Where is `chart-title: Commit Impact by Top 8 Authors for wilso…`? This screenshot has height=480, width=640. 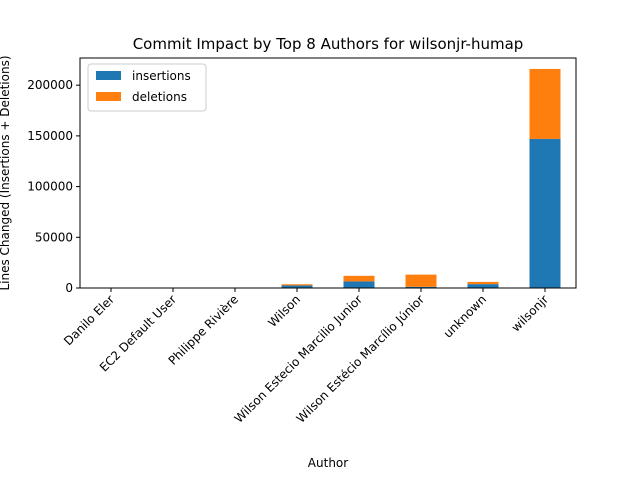 chart-title: Commit Impact by Top 8 Authors for wilso… is located at coordinates (328, 44).